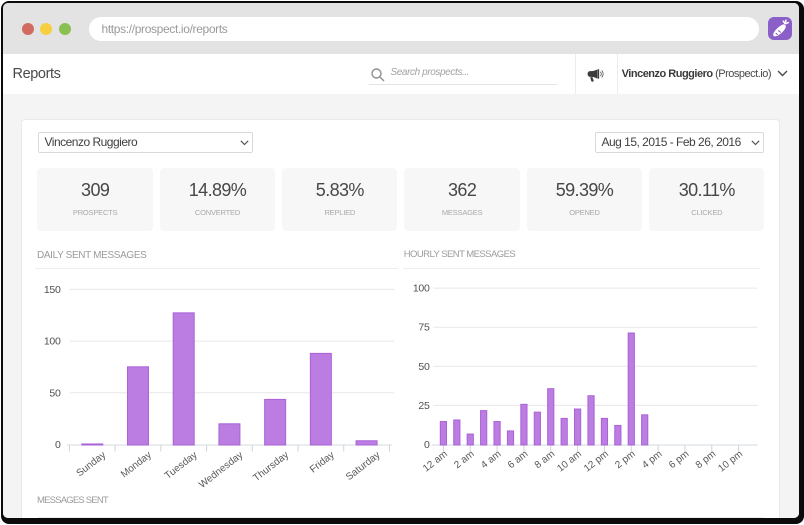  I want to click on svg-text: Monday, so click(137, 464).